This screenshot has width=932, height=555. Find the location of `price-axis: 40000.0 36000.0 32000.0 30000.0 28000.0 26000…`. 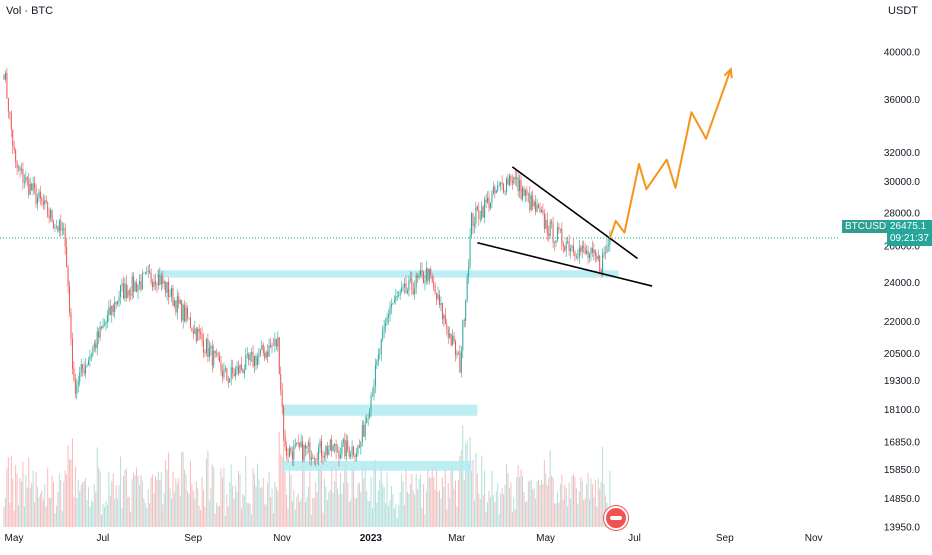

price-axis: 40000.0 36000.0 32000.0 30000.0 28000.0 26000… is located at coordinates (902, 301).